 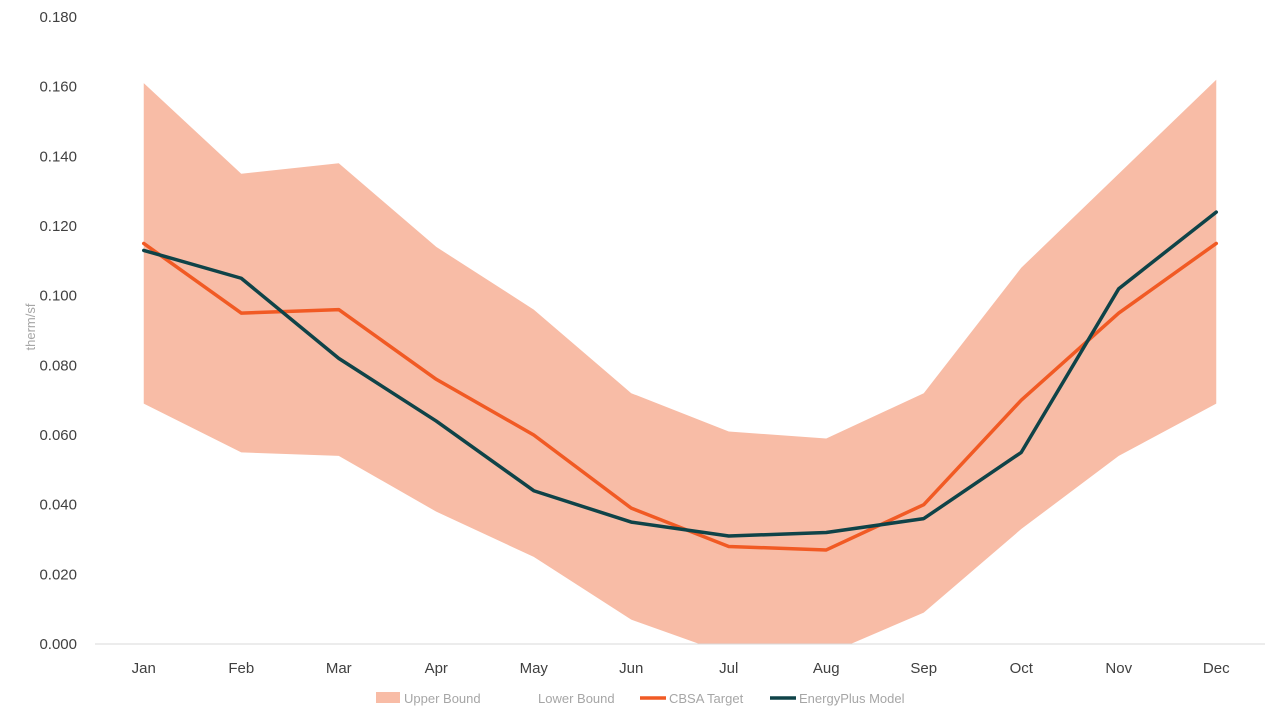 What do you see at coordinates (576, 698) in the screenshot?
I see `legend-label-lower-bound: Lower Bound` at bounding box center [576, 698].